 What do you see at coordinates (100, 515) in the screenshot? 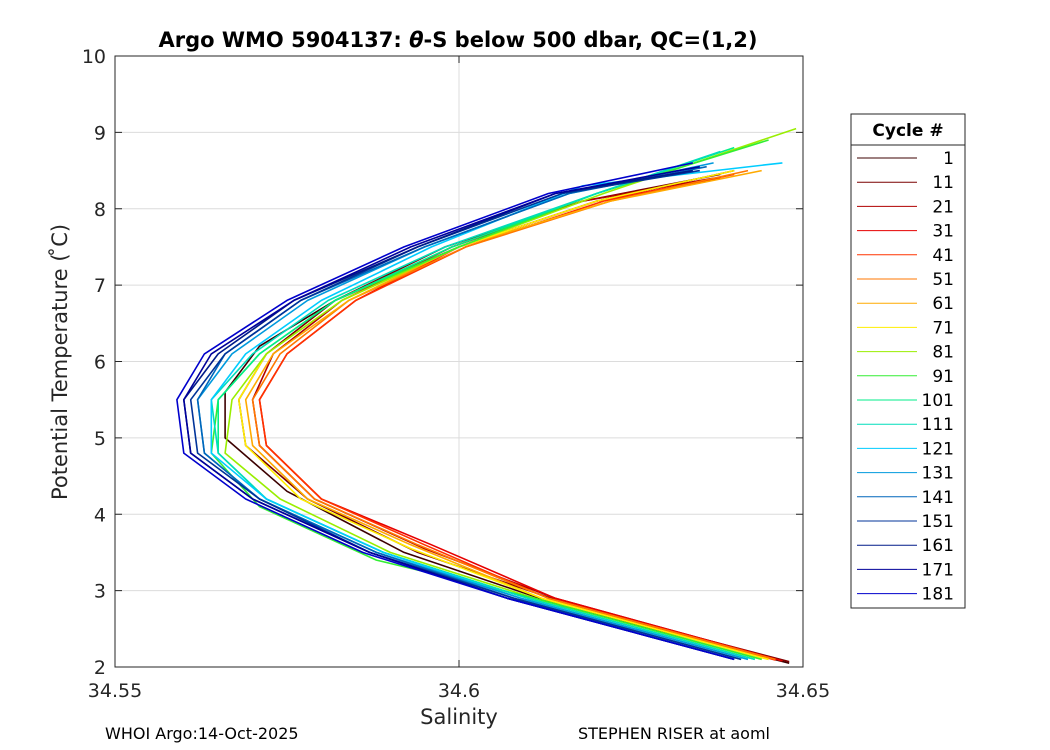
I see `y-tick-label: 4` at bounding box center [100, 515].